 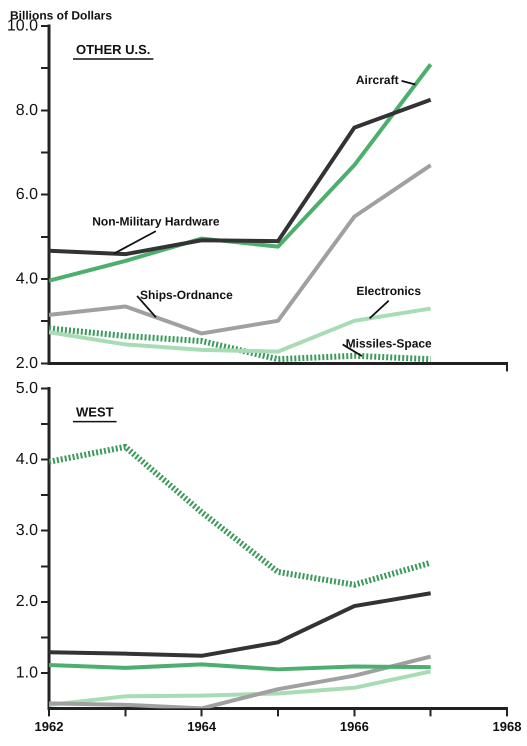 I want to click on series-label: Ships-Ordnance, so click(x=187, y=295).